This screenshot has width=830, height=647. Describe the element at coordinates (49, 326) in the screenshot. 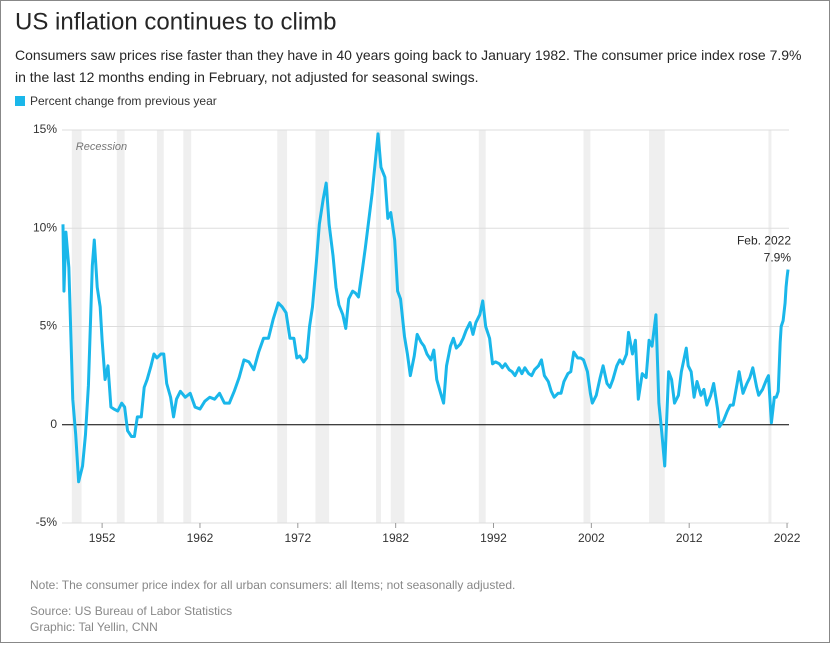

I see `y-tick-label: 5%` at that location.